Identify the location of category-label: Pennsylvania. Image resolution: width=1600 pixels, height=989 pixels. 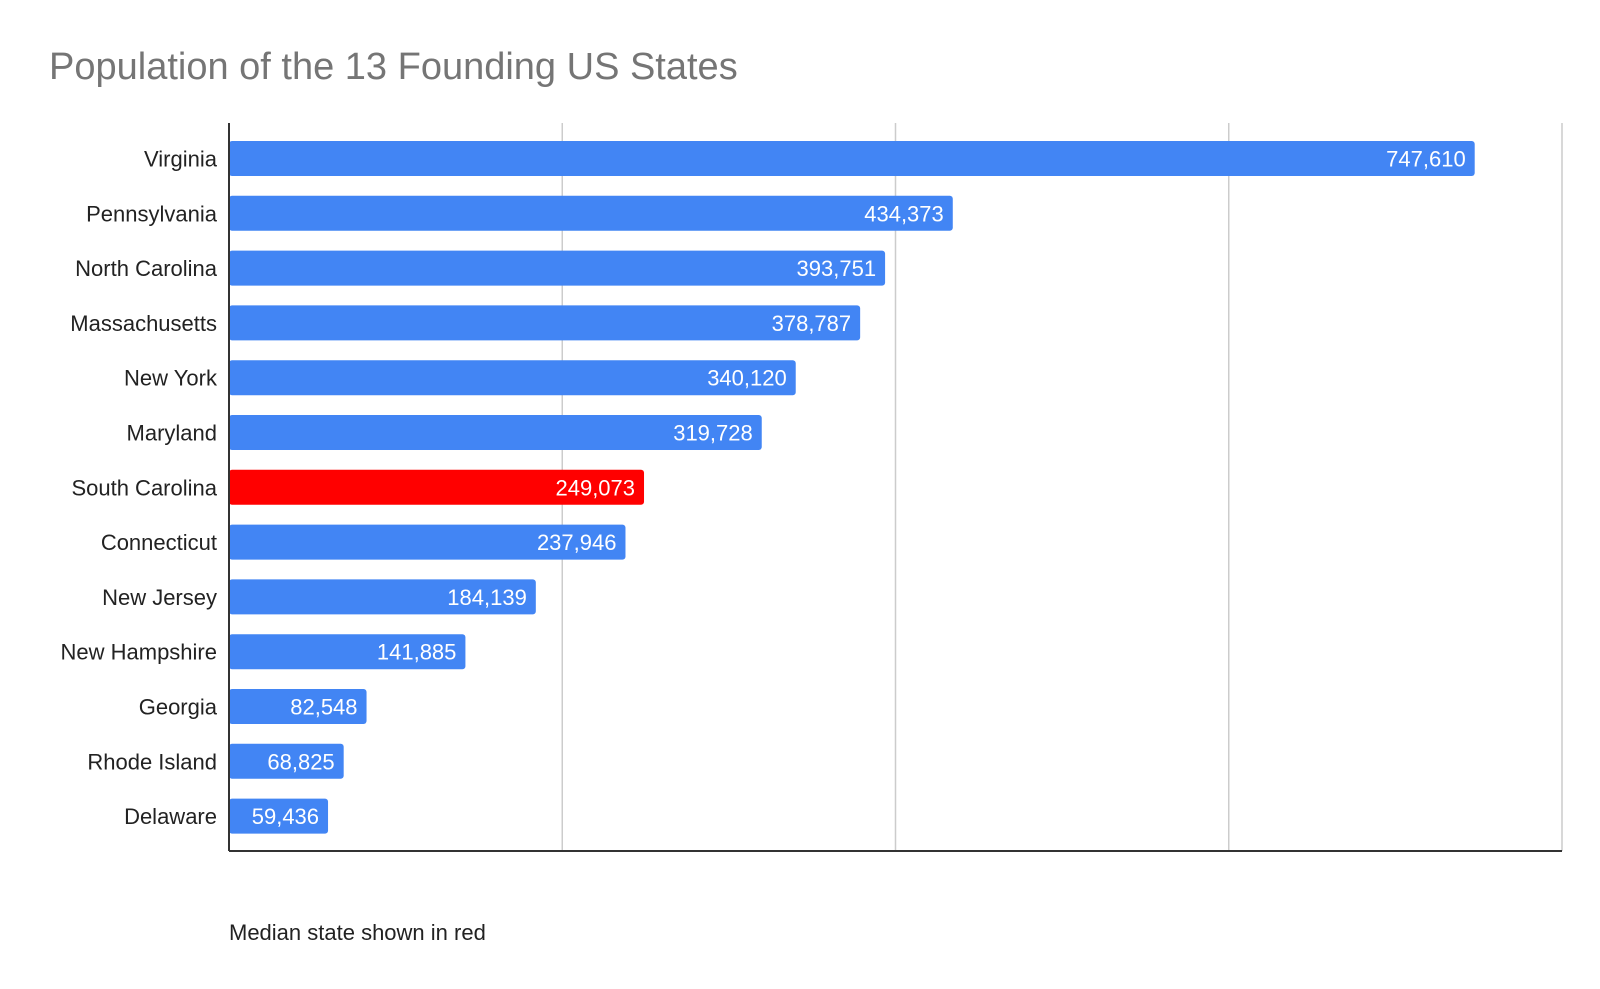
(152, 213).